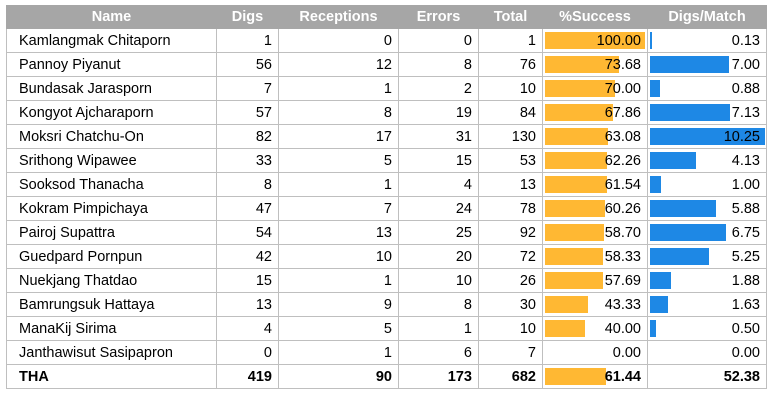 The width and height of the screenshot is (772, 400). I want to click on total-cell: 7, so click(510, 352).